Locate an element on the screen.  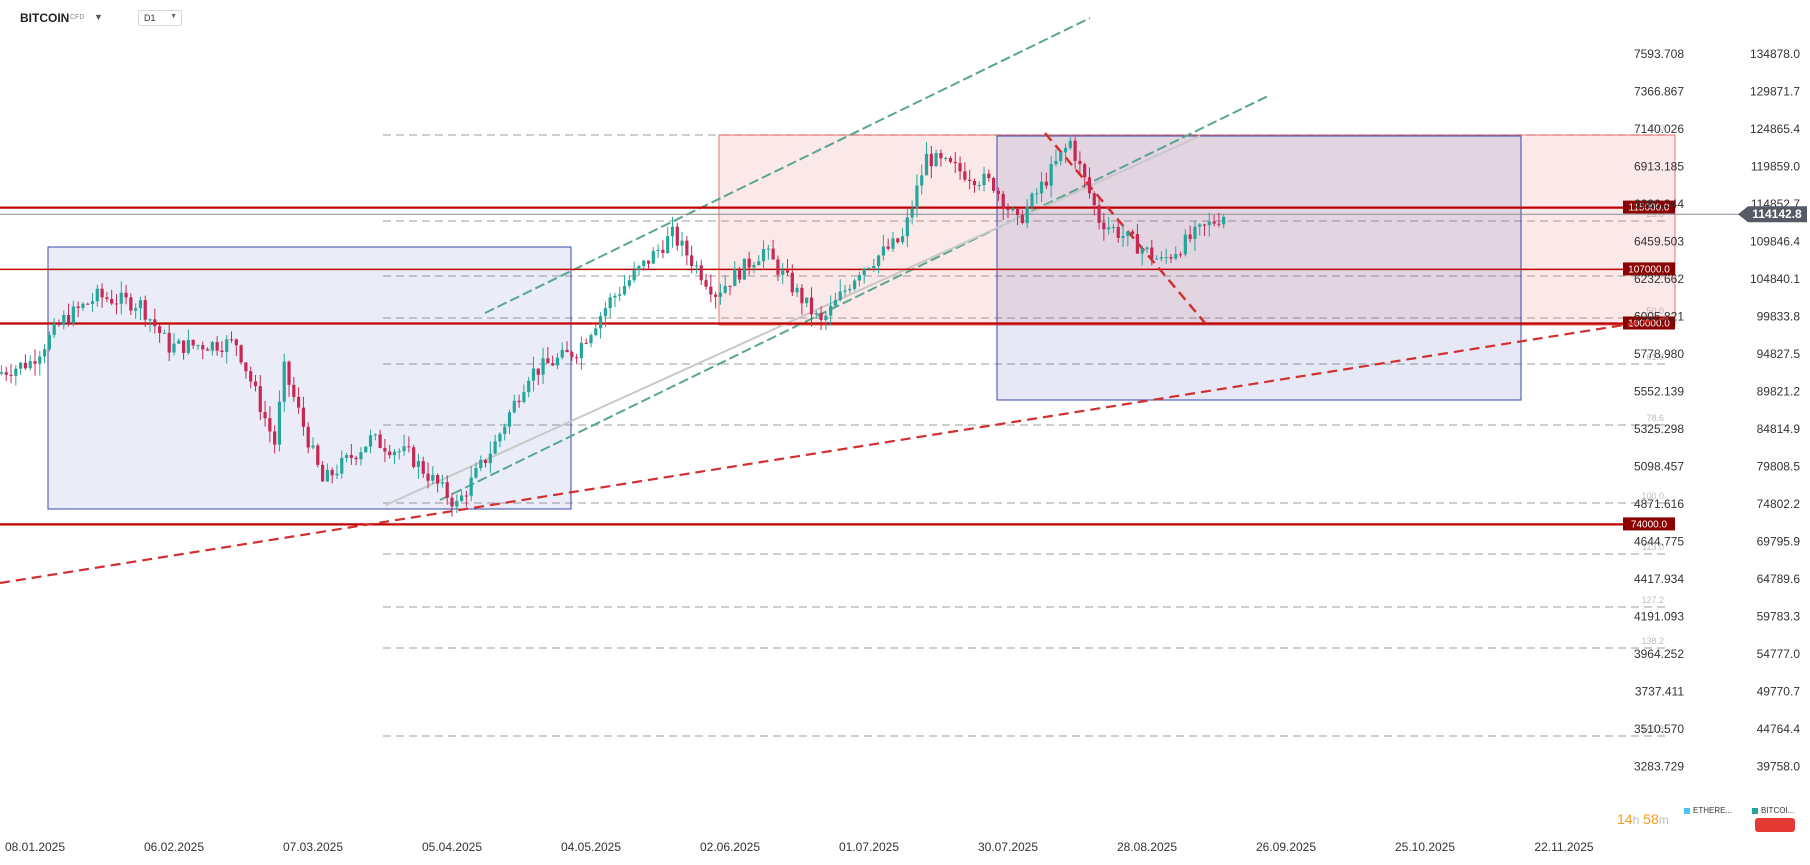
symbol-name: BITCOIN is located at coordinates (45, 18).